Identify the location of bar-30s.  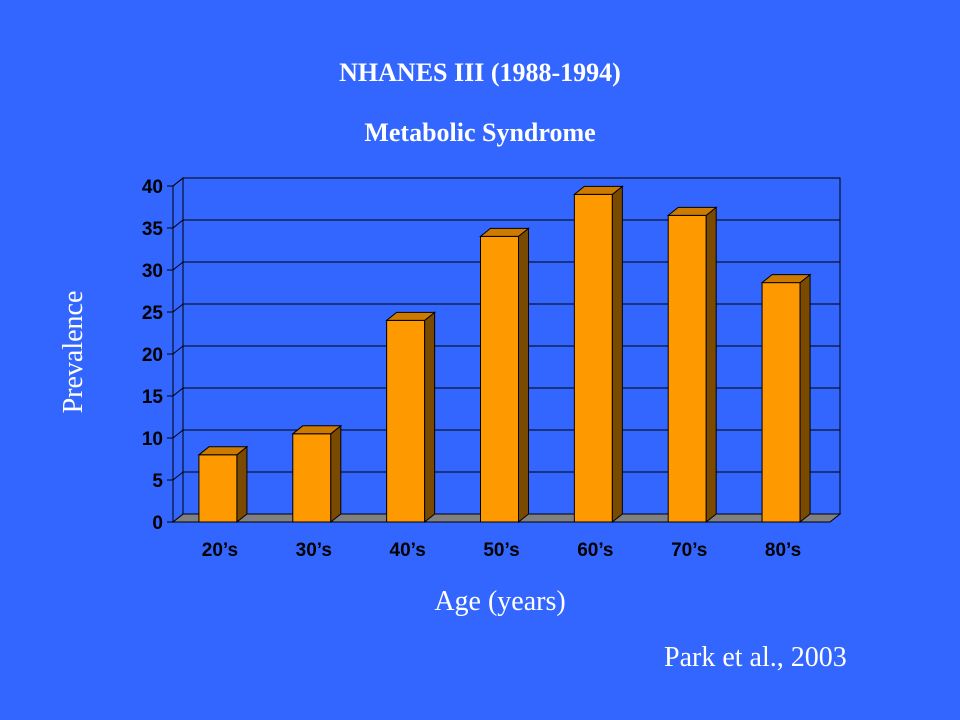
(317, 474).